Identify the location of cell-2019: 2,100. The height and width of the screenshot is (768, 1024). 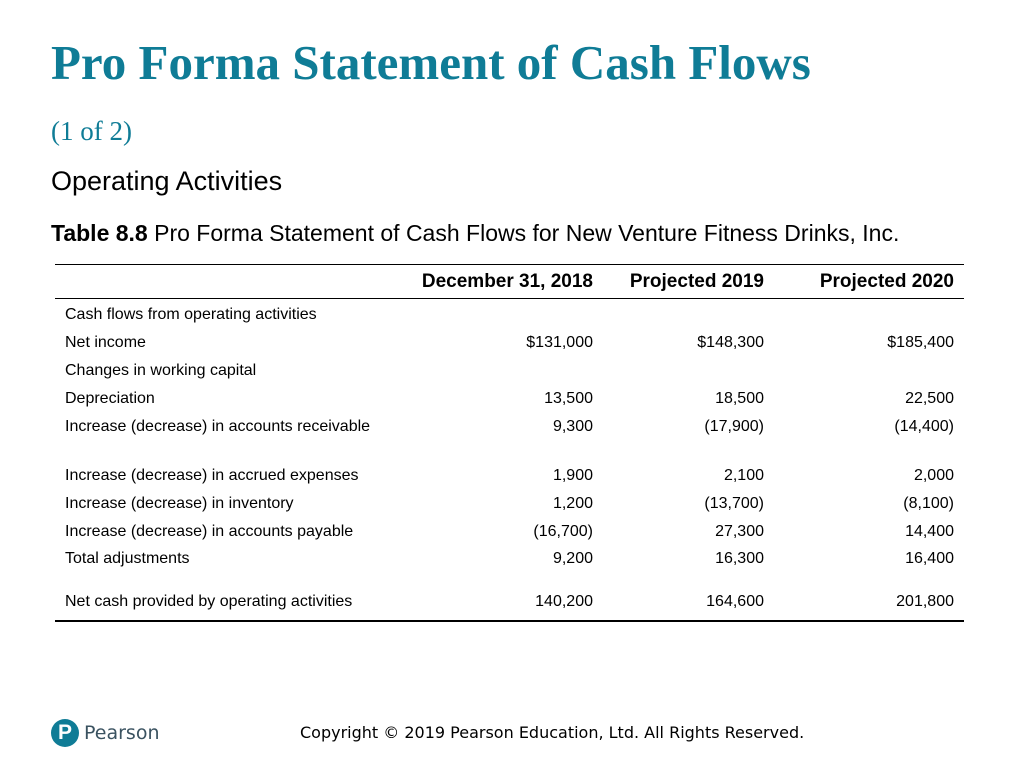
(743, 475).